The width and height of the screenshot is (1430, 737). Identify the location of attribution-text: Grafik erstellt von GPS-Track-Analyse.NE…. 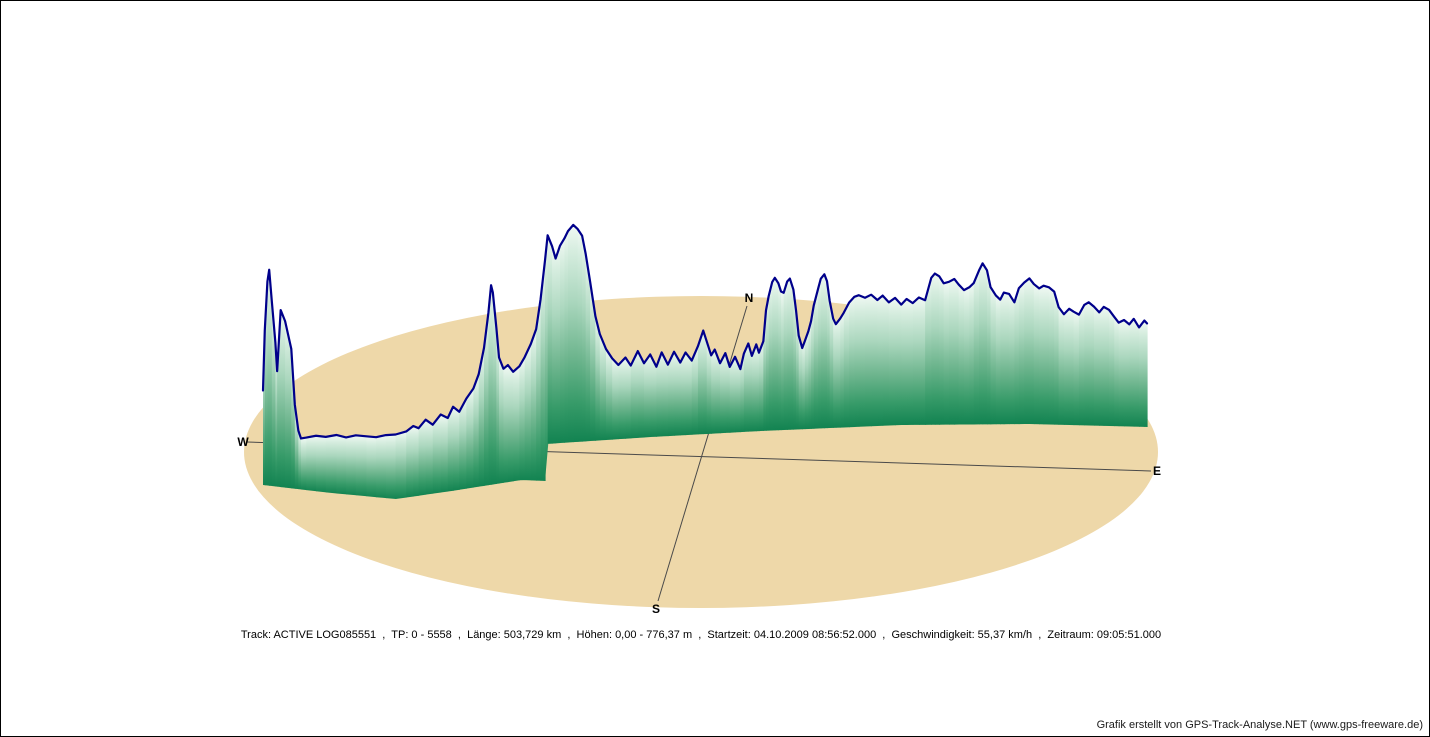
(1259, 725).